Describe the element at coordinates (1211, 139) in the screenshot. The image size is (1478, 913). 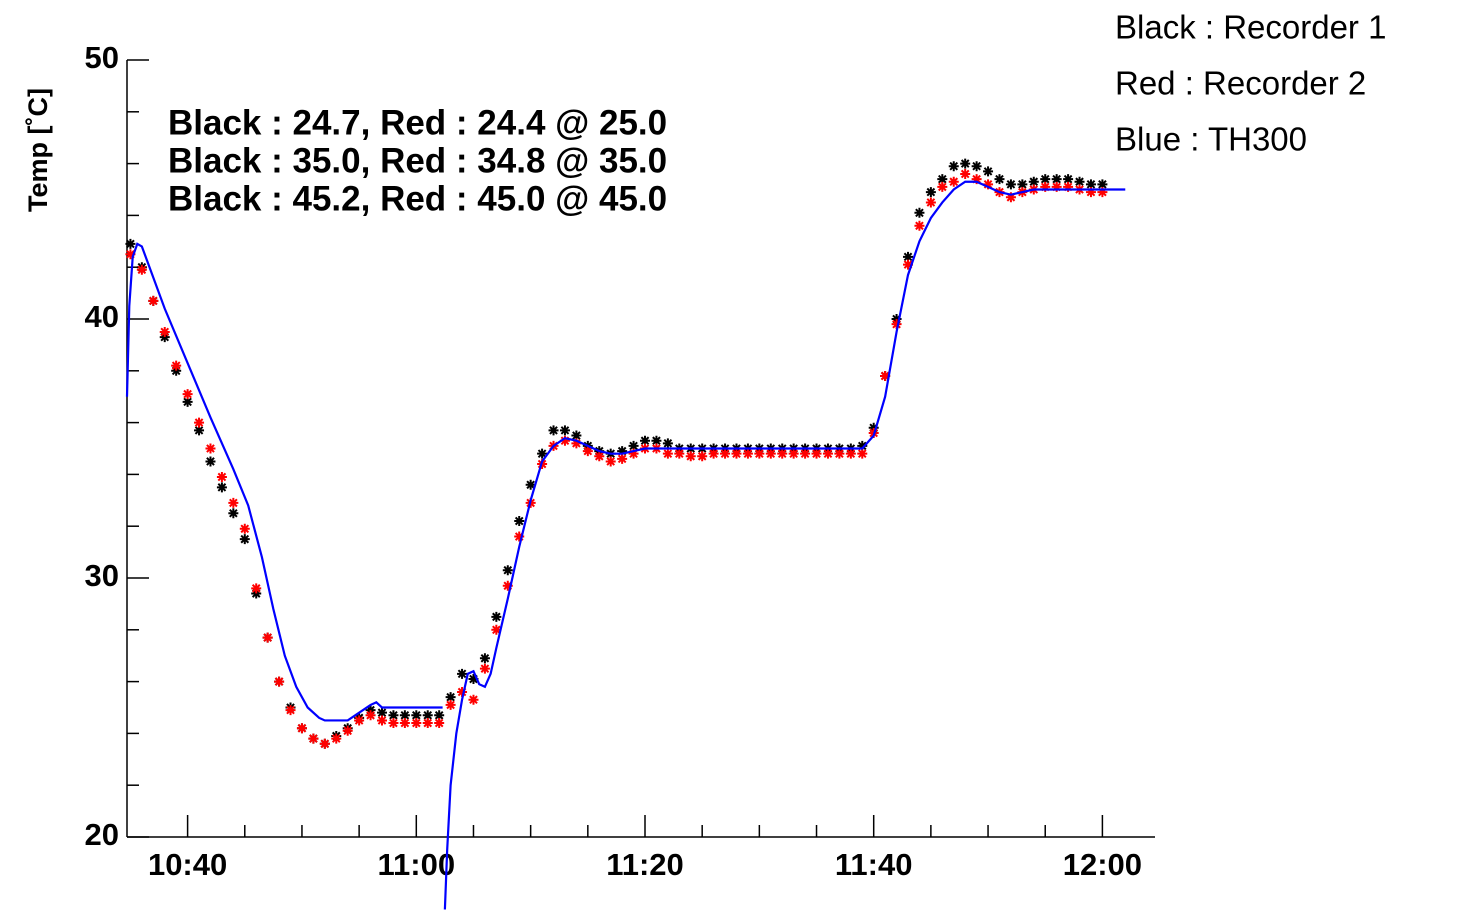
I see `legend-entry: Blue : TH300` at that location.